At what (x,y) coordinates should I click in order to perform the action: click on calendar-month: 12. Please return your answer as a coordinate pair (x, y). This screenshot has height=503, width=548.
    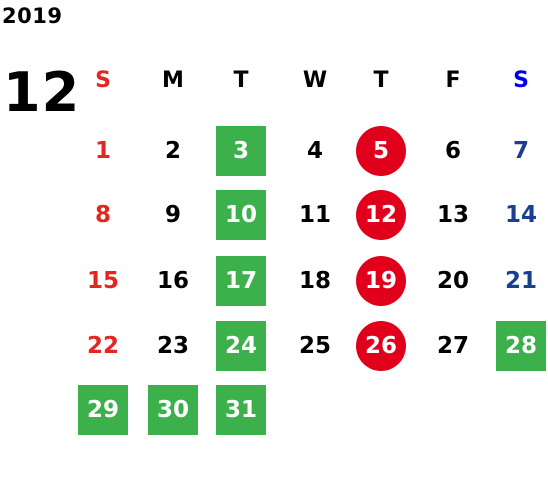
    Looking at the image, I should click on (42, 92).